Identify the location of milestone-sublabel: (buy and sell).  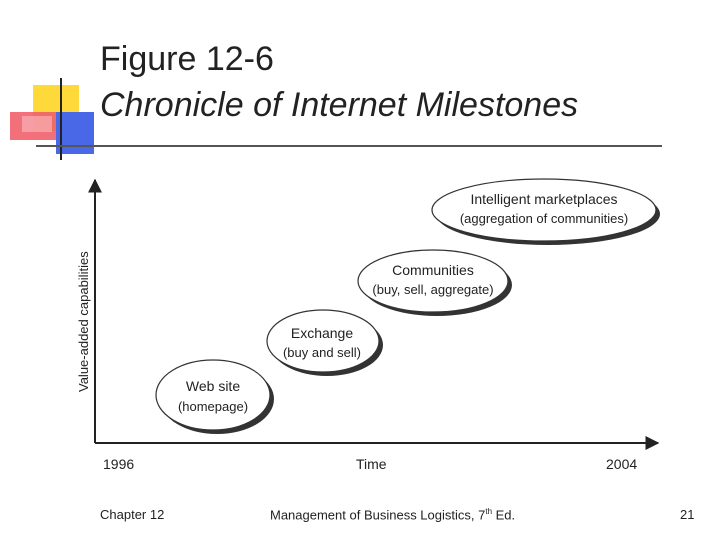
(322, 352).